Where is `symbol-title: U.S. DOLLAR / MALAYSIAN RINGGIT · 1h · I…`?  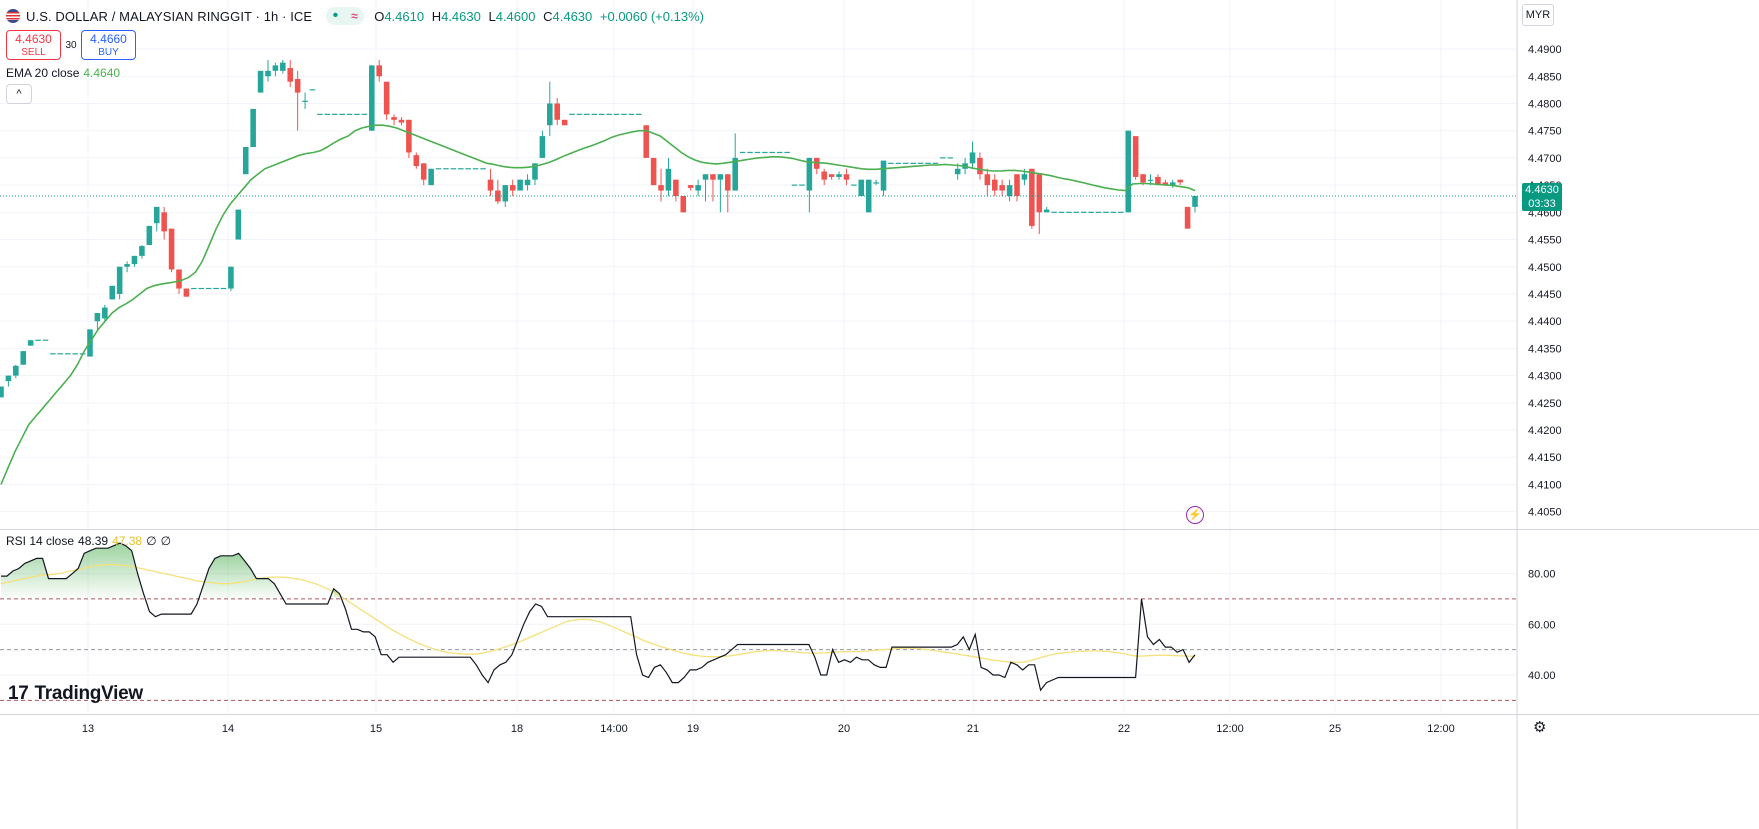 symbol-title: U.S. DOLLAR / MALAYSIAN RINGGIT · 1h · I… is located at coordinates (169, 16).